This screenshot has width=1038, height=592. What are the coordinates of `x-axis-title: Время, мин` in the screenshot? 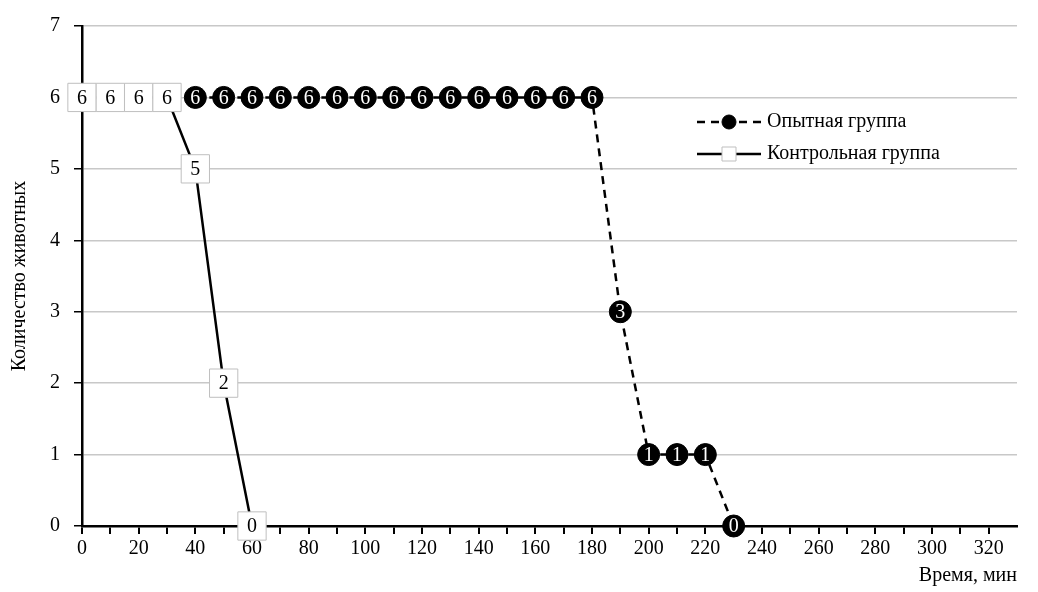 It's located at (968, 575).